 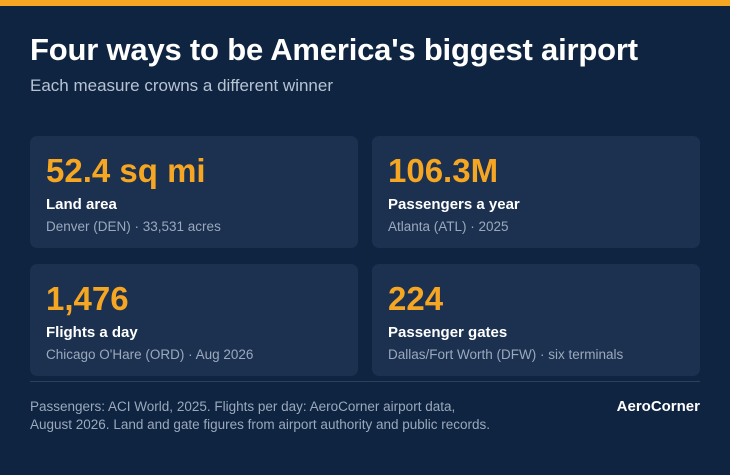 I want to click on subtitle: Each measure crowns a different winner, so click(x=182, y=85).